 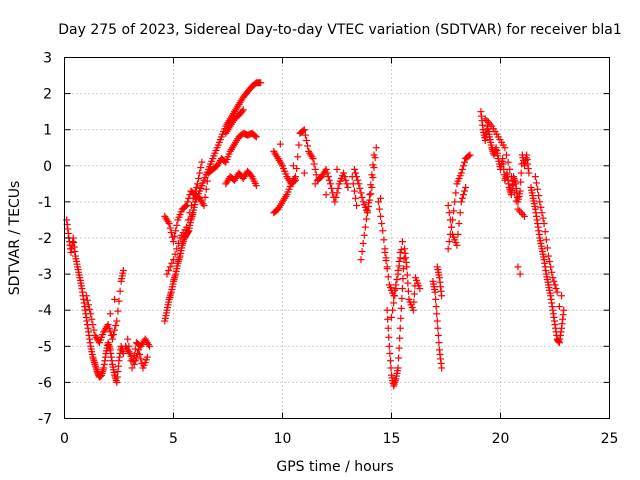 What do you see at coordinates (45, 383) in the screenshot?
I see `y-tick-label: -6` at bounding box center [45, 383].